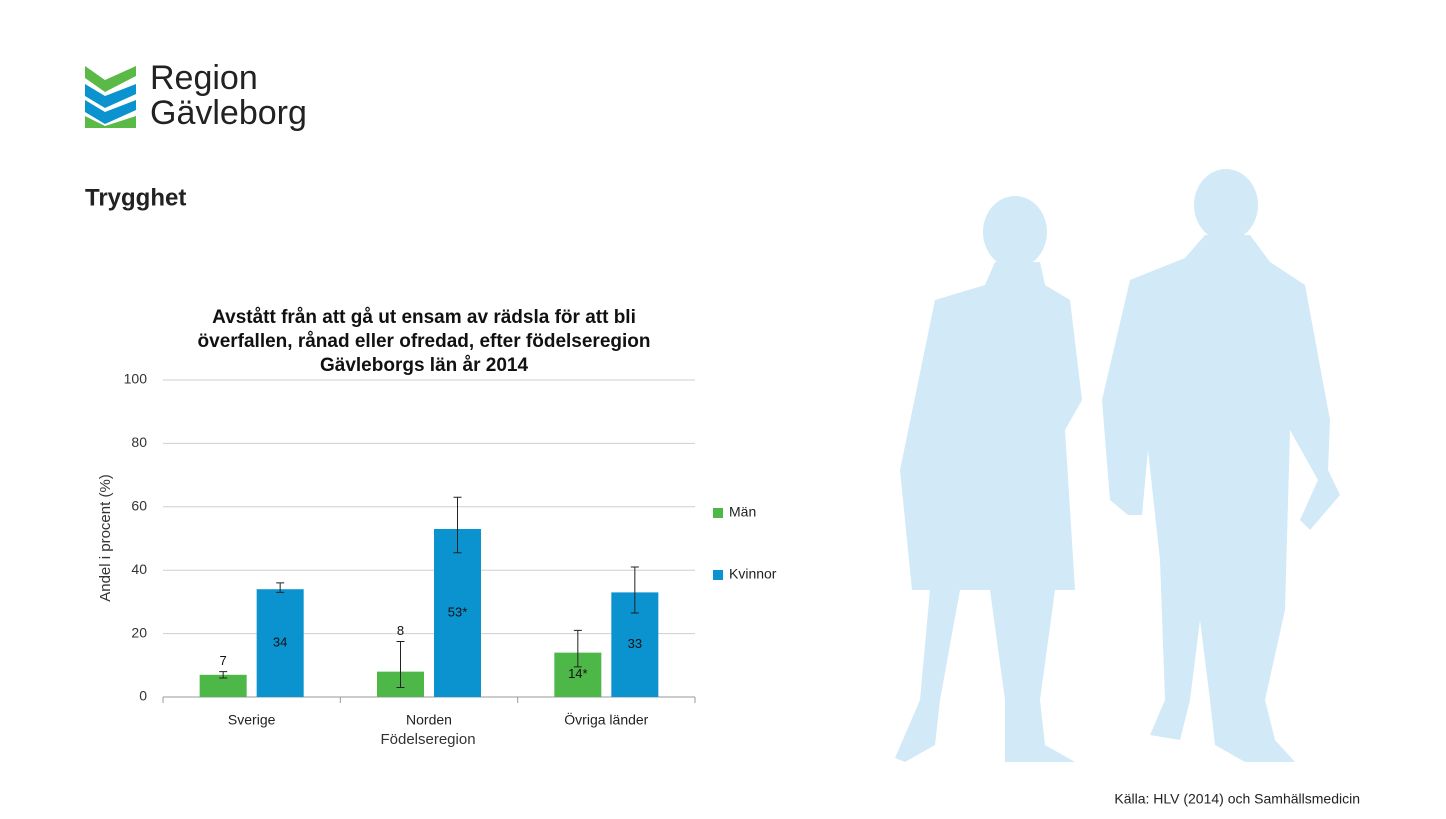 This screenshot has width=1446, height=819. Describe the element at coordinates (578, 673) in the screenshot. I see `data-label: 14*` at that location.